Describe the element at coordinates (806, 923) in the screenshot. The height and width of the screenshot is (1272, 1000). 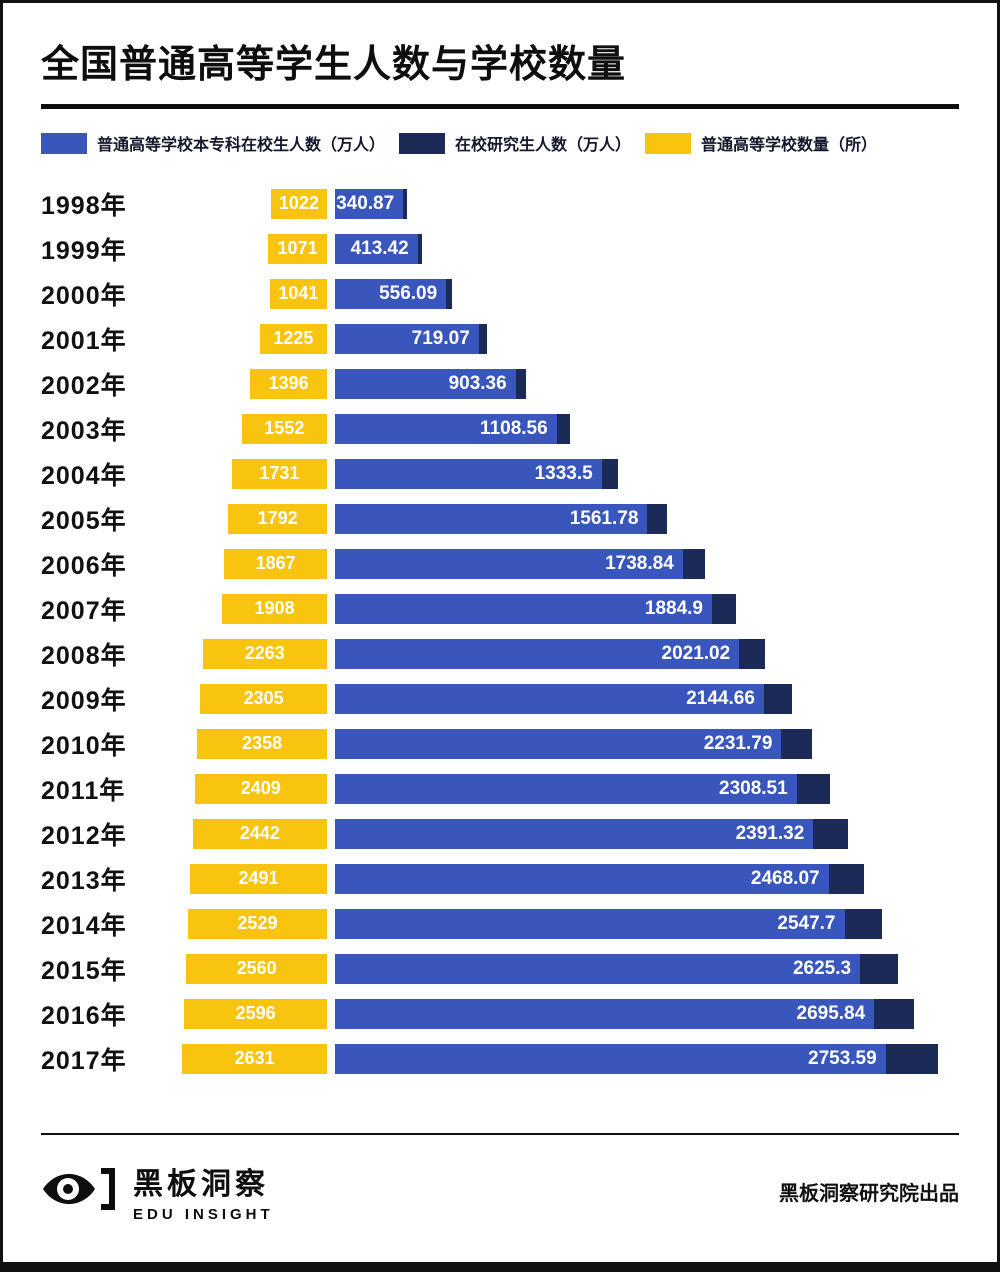
I see `undergrad-value: 2547.7` at that location.